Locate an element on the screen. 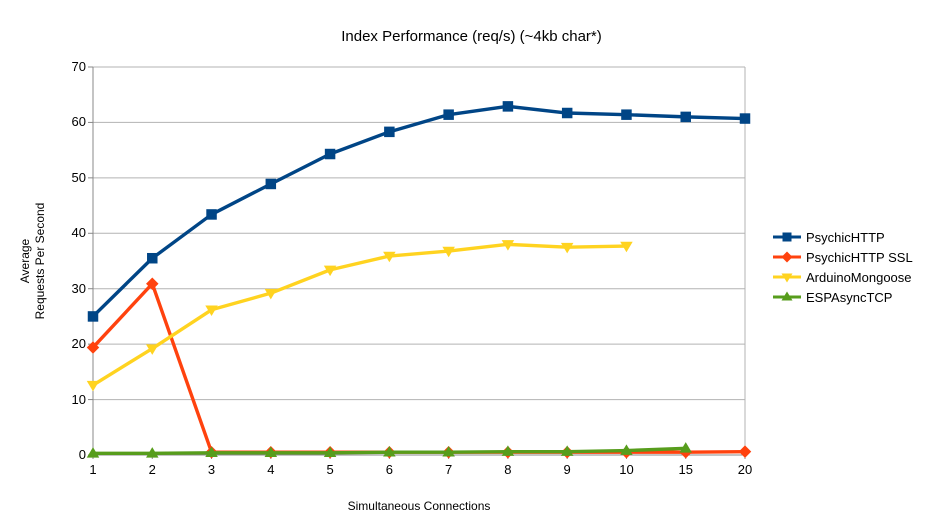 Image resolution: width=943 pixels, height=530 pixels. x-tick-label: 5 is located at coordinates (330, 469).